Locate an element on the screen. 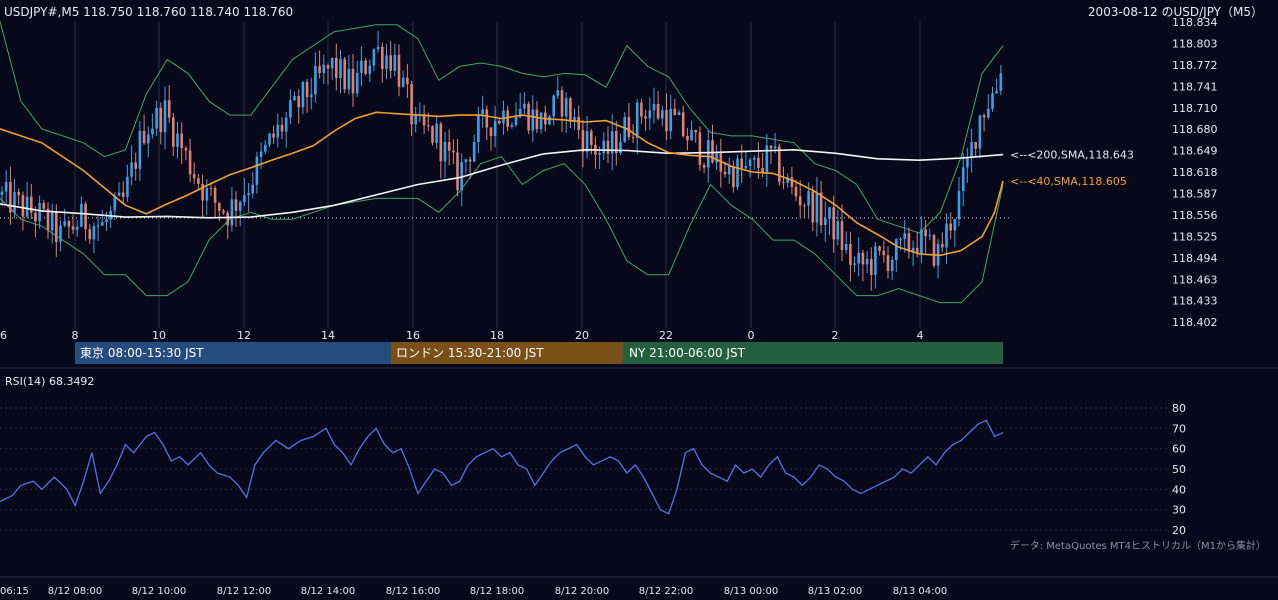  time-tick-label-bottom: 8/12 18:00 is located at coordinates (497, 591).